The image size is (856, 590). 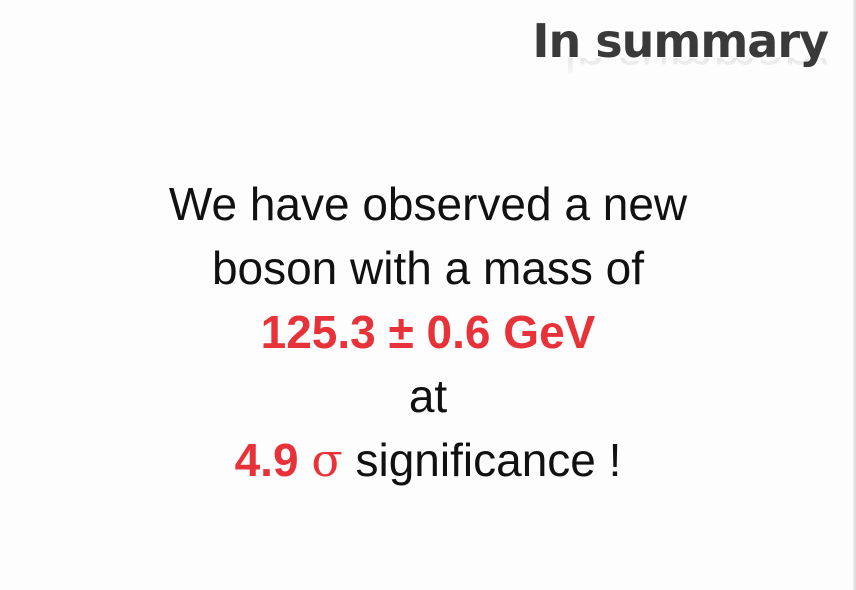 What do you see at coordinates (327, 460) in the screenshot?
I see `sigma-symbol: σ` at bounding box center [327, 460].